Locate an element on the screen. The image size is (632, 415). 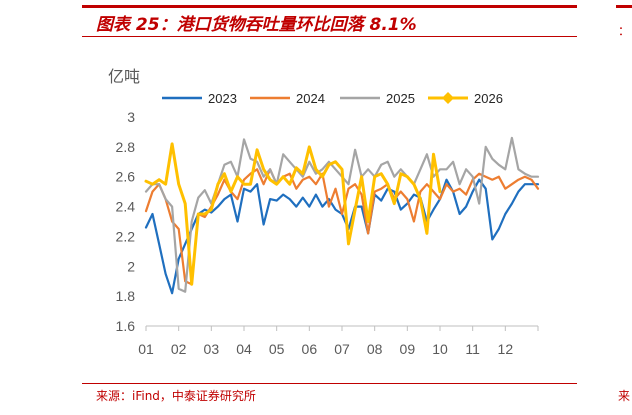
legend-label: 2024 is located at coordinates (310, 98).